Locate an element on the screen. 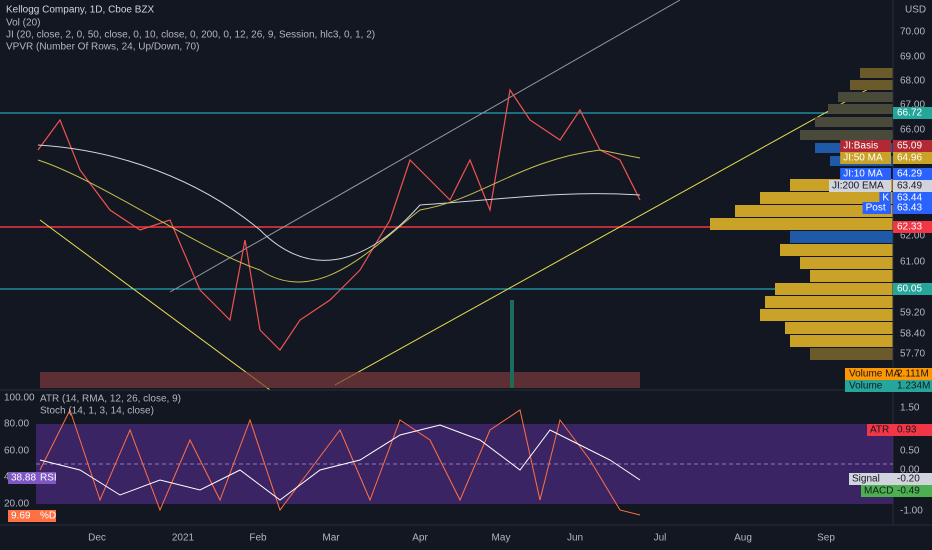  price-tick: 67.00 is located at coordinates (912, 105).